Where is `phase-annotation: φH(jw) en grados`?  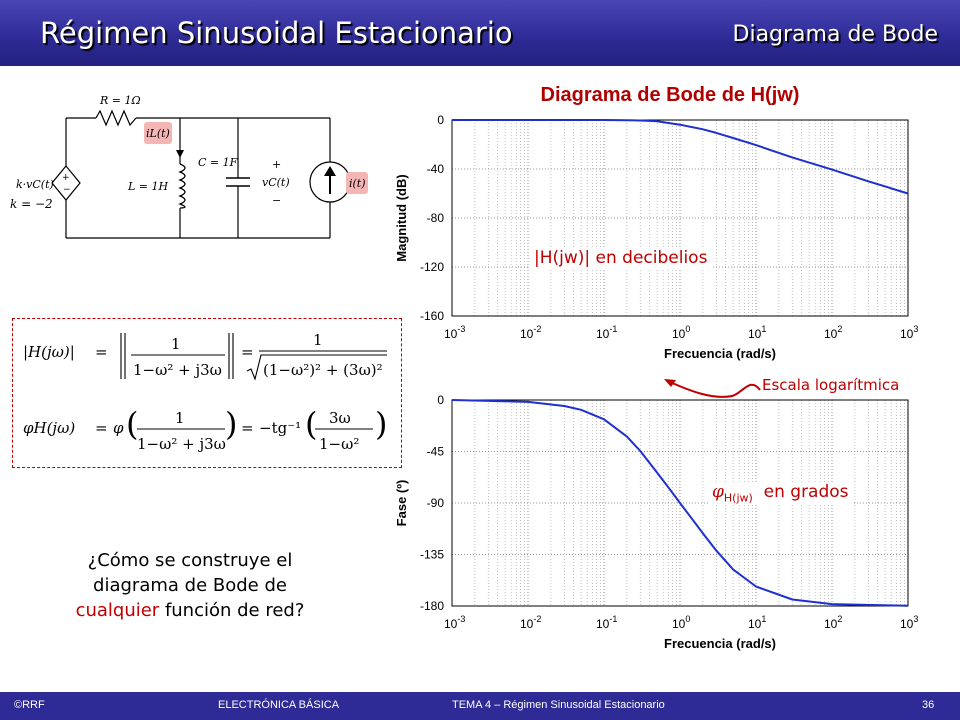
phase-annotation: φH(jw) en grados is located at coordinates (780, 493).